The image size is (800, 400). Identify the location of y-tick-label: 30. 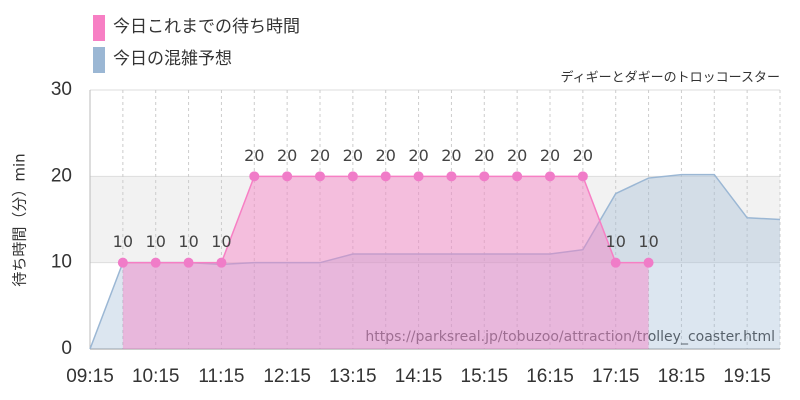
(61, 89).